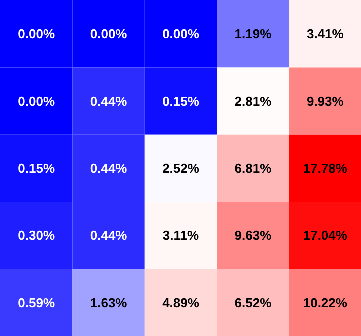 The width and height of the screenshot is (361, 336). I want to click on data-label: 1.19%, so click(253, 34).